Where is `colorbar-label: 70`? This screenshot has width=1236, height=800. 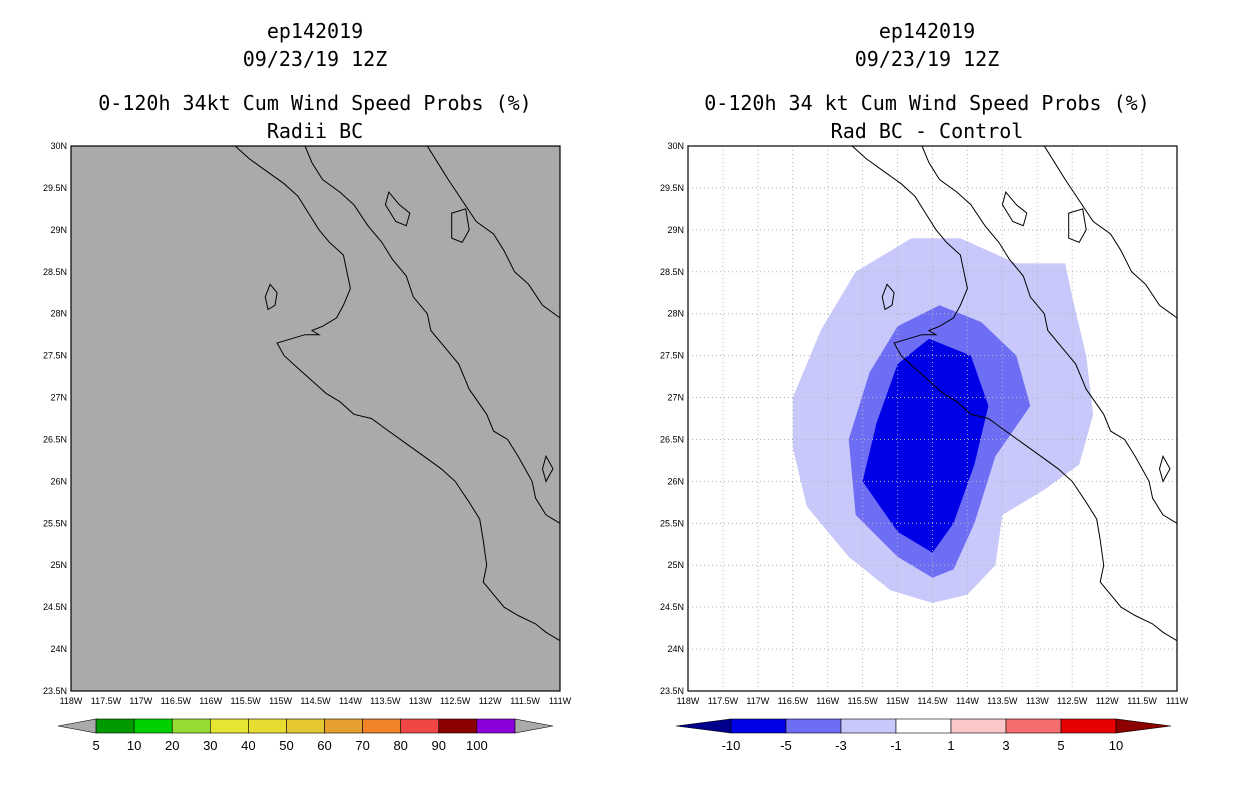 colorbar-label: 70 is located at coordinates (362, 745).